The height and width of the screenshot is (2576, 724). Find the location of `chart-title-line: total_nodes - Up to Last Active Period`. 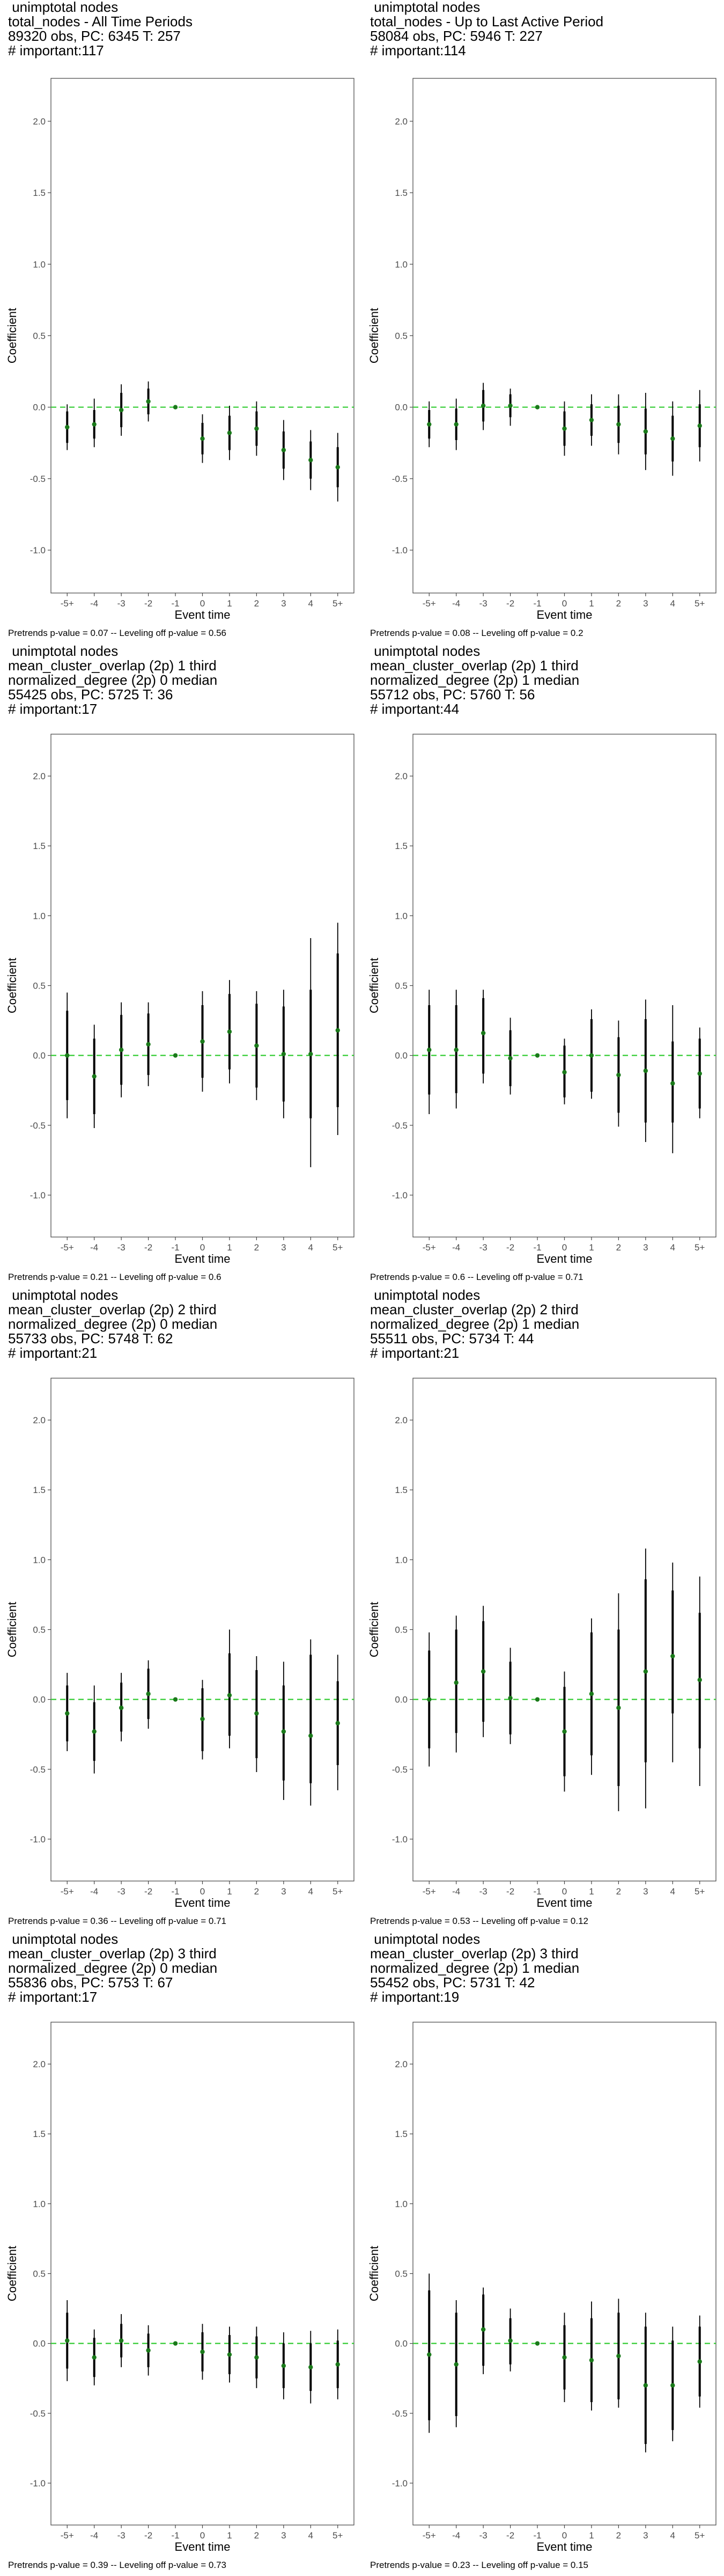

chart-title-line: total_nodes - Up to Last Active Period is located at coordinates (487, 21).